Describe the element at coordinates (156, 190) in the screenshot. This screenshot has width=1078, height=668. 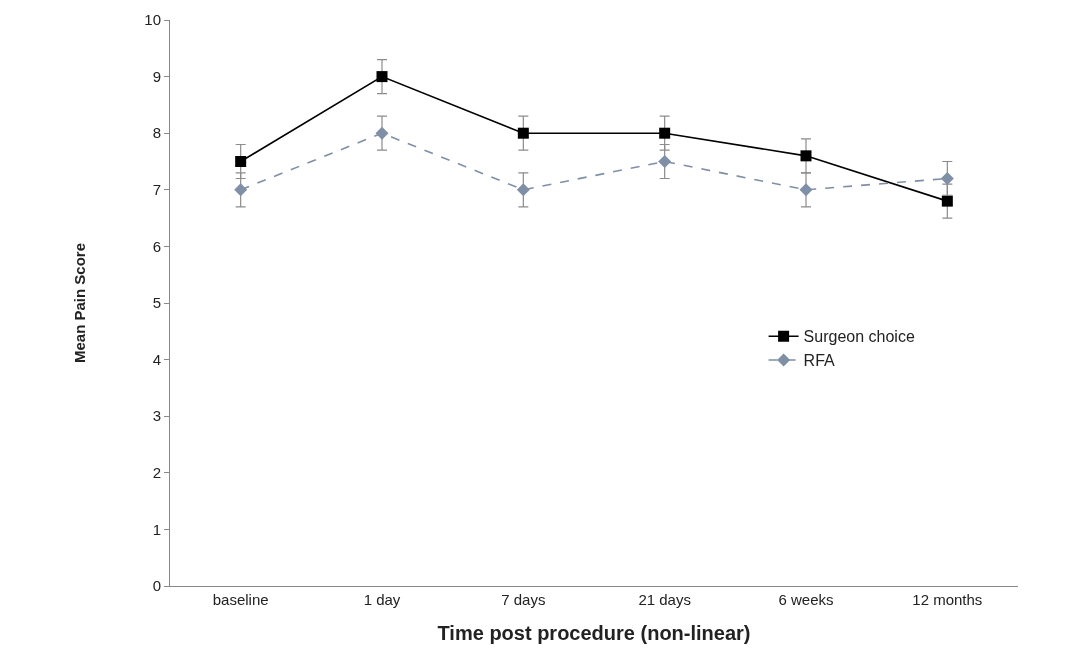
I see `y-tick-label: 7` at that location.